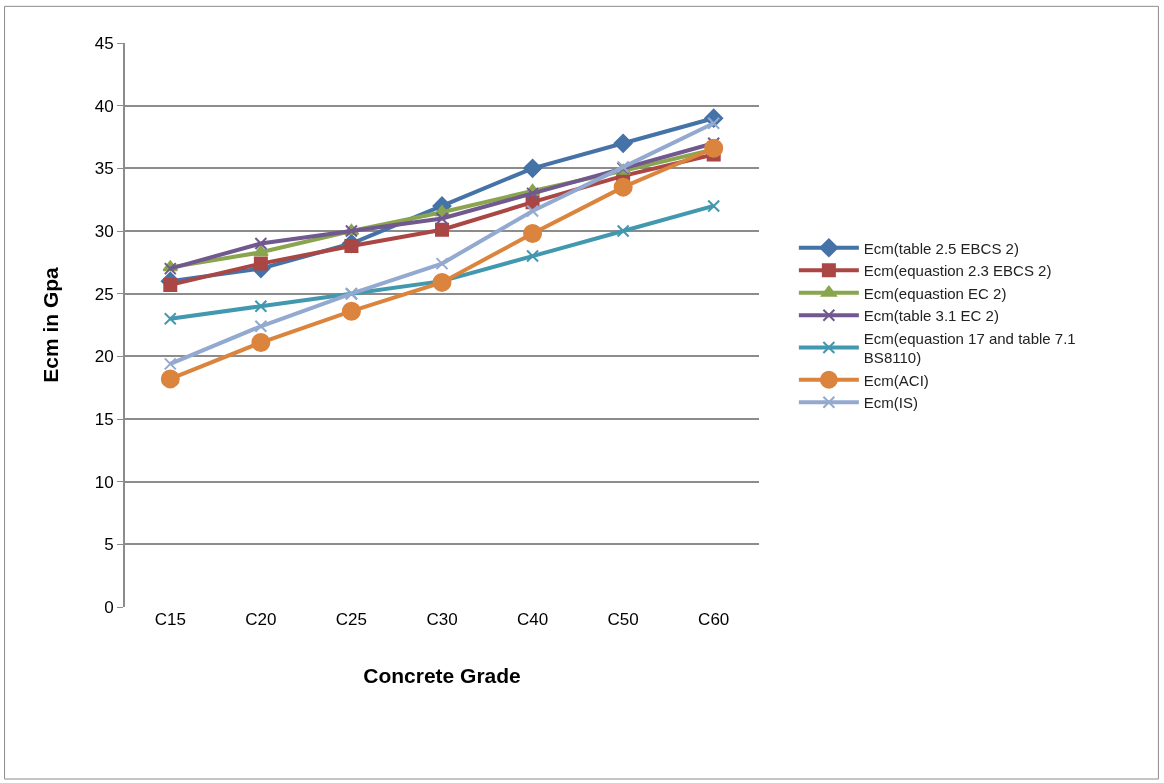 The width and height of the screenshot is (1164, 783). What do you see at coordinates (931, 316) in the screenshot?
I see `legend-label: Ecm(table 3.1 EC 2)` at bounding box center [931, 316].